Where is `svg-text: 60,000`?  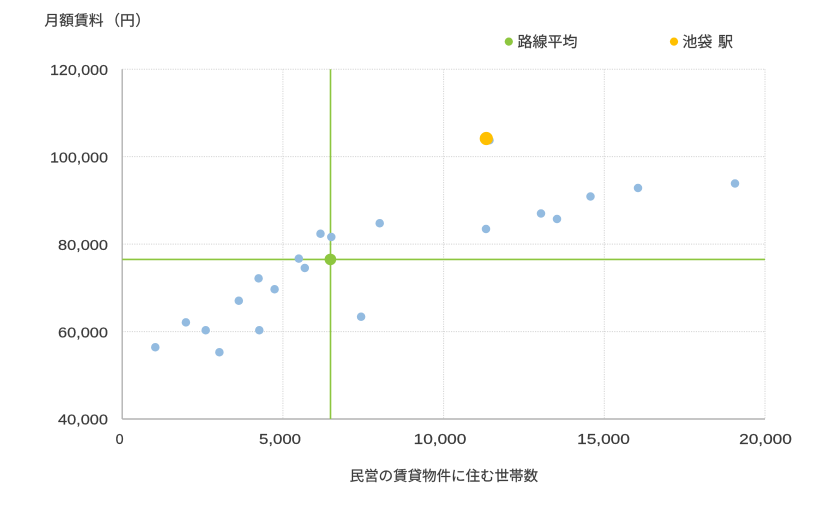 svg-text: 60,000 is located at coordinates (83, 333).